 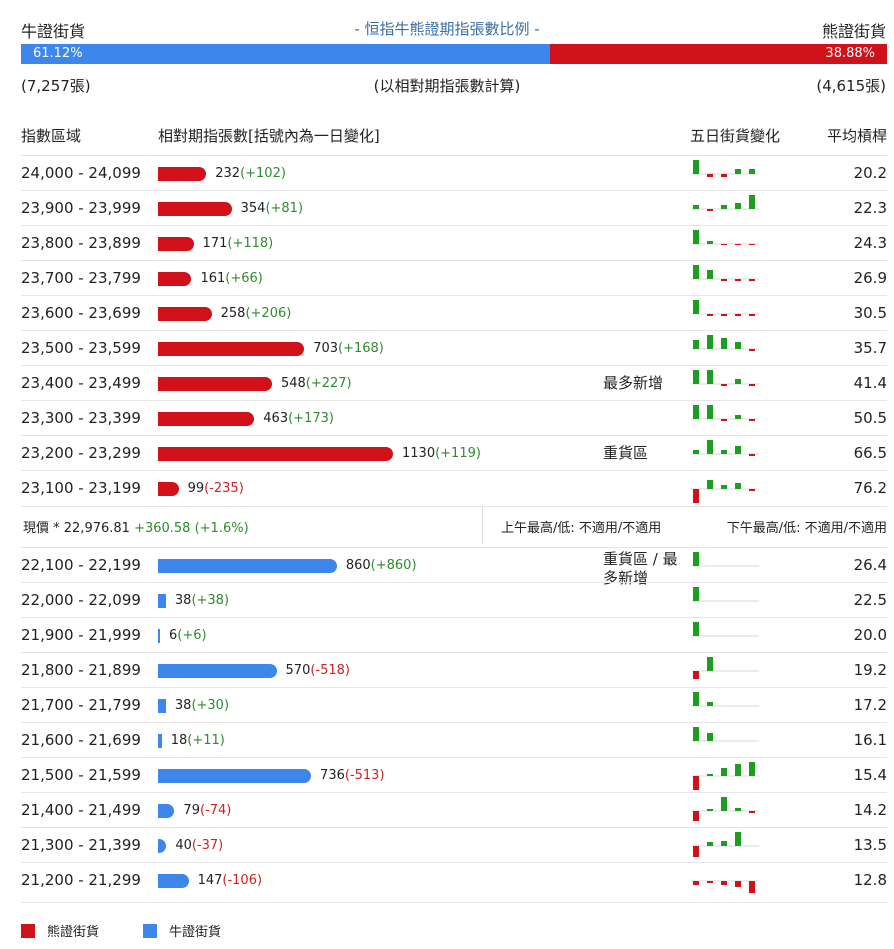 I want to click on range-label: 21,600 - 21,699, so click(x=81, y=740).